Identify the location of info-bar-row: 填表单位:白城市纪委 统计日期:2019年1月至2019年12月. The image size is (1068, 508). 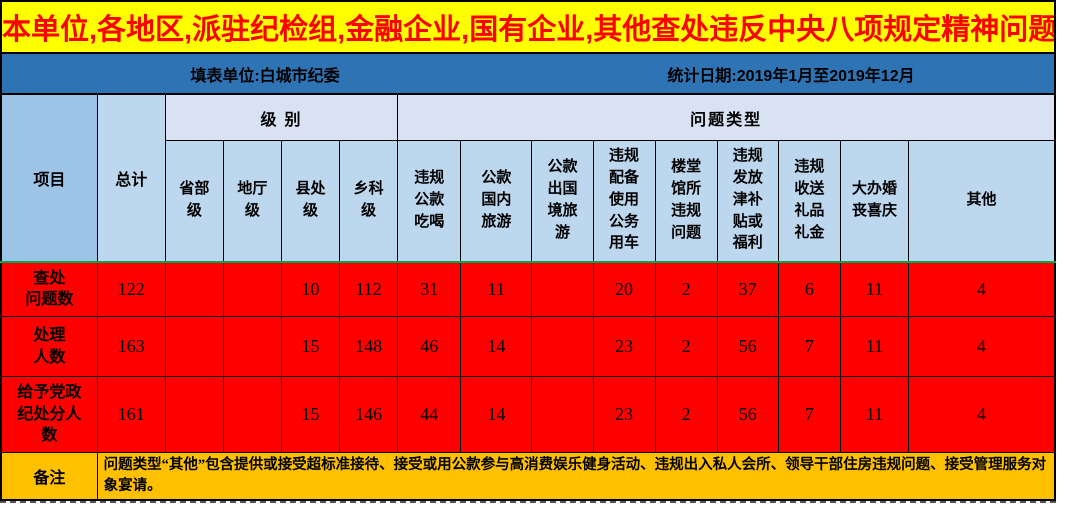
(528, 73).